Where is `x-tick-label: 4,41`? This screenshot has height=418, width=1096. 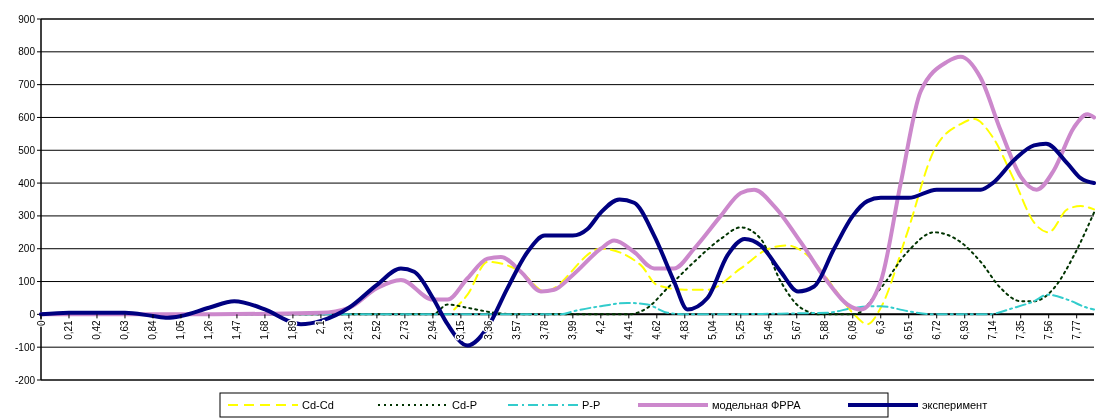
x-tick-label: 4,41 is located at coordinates (629, 329).